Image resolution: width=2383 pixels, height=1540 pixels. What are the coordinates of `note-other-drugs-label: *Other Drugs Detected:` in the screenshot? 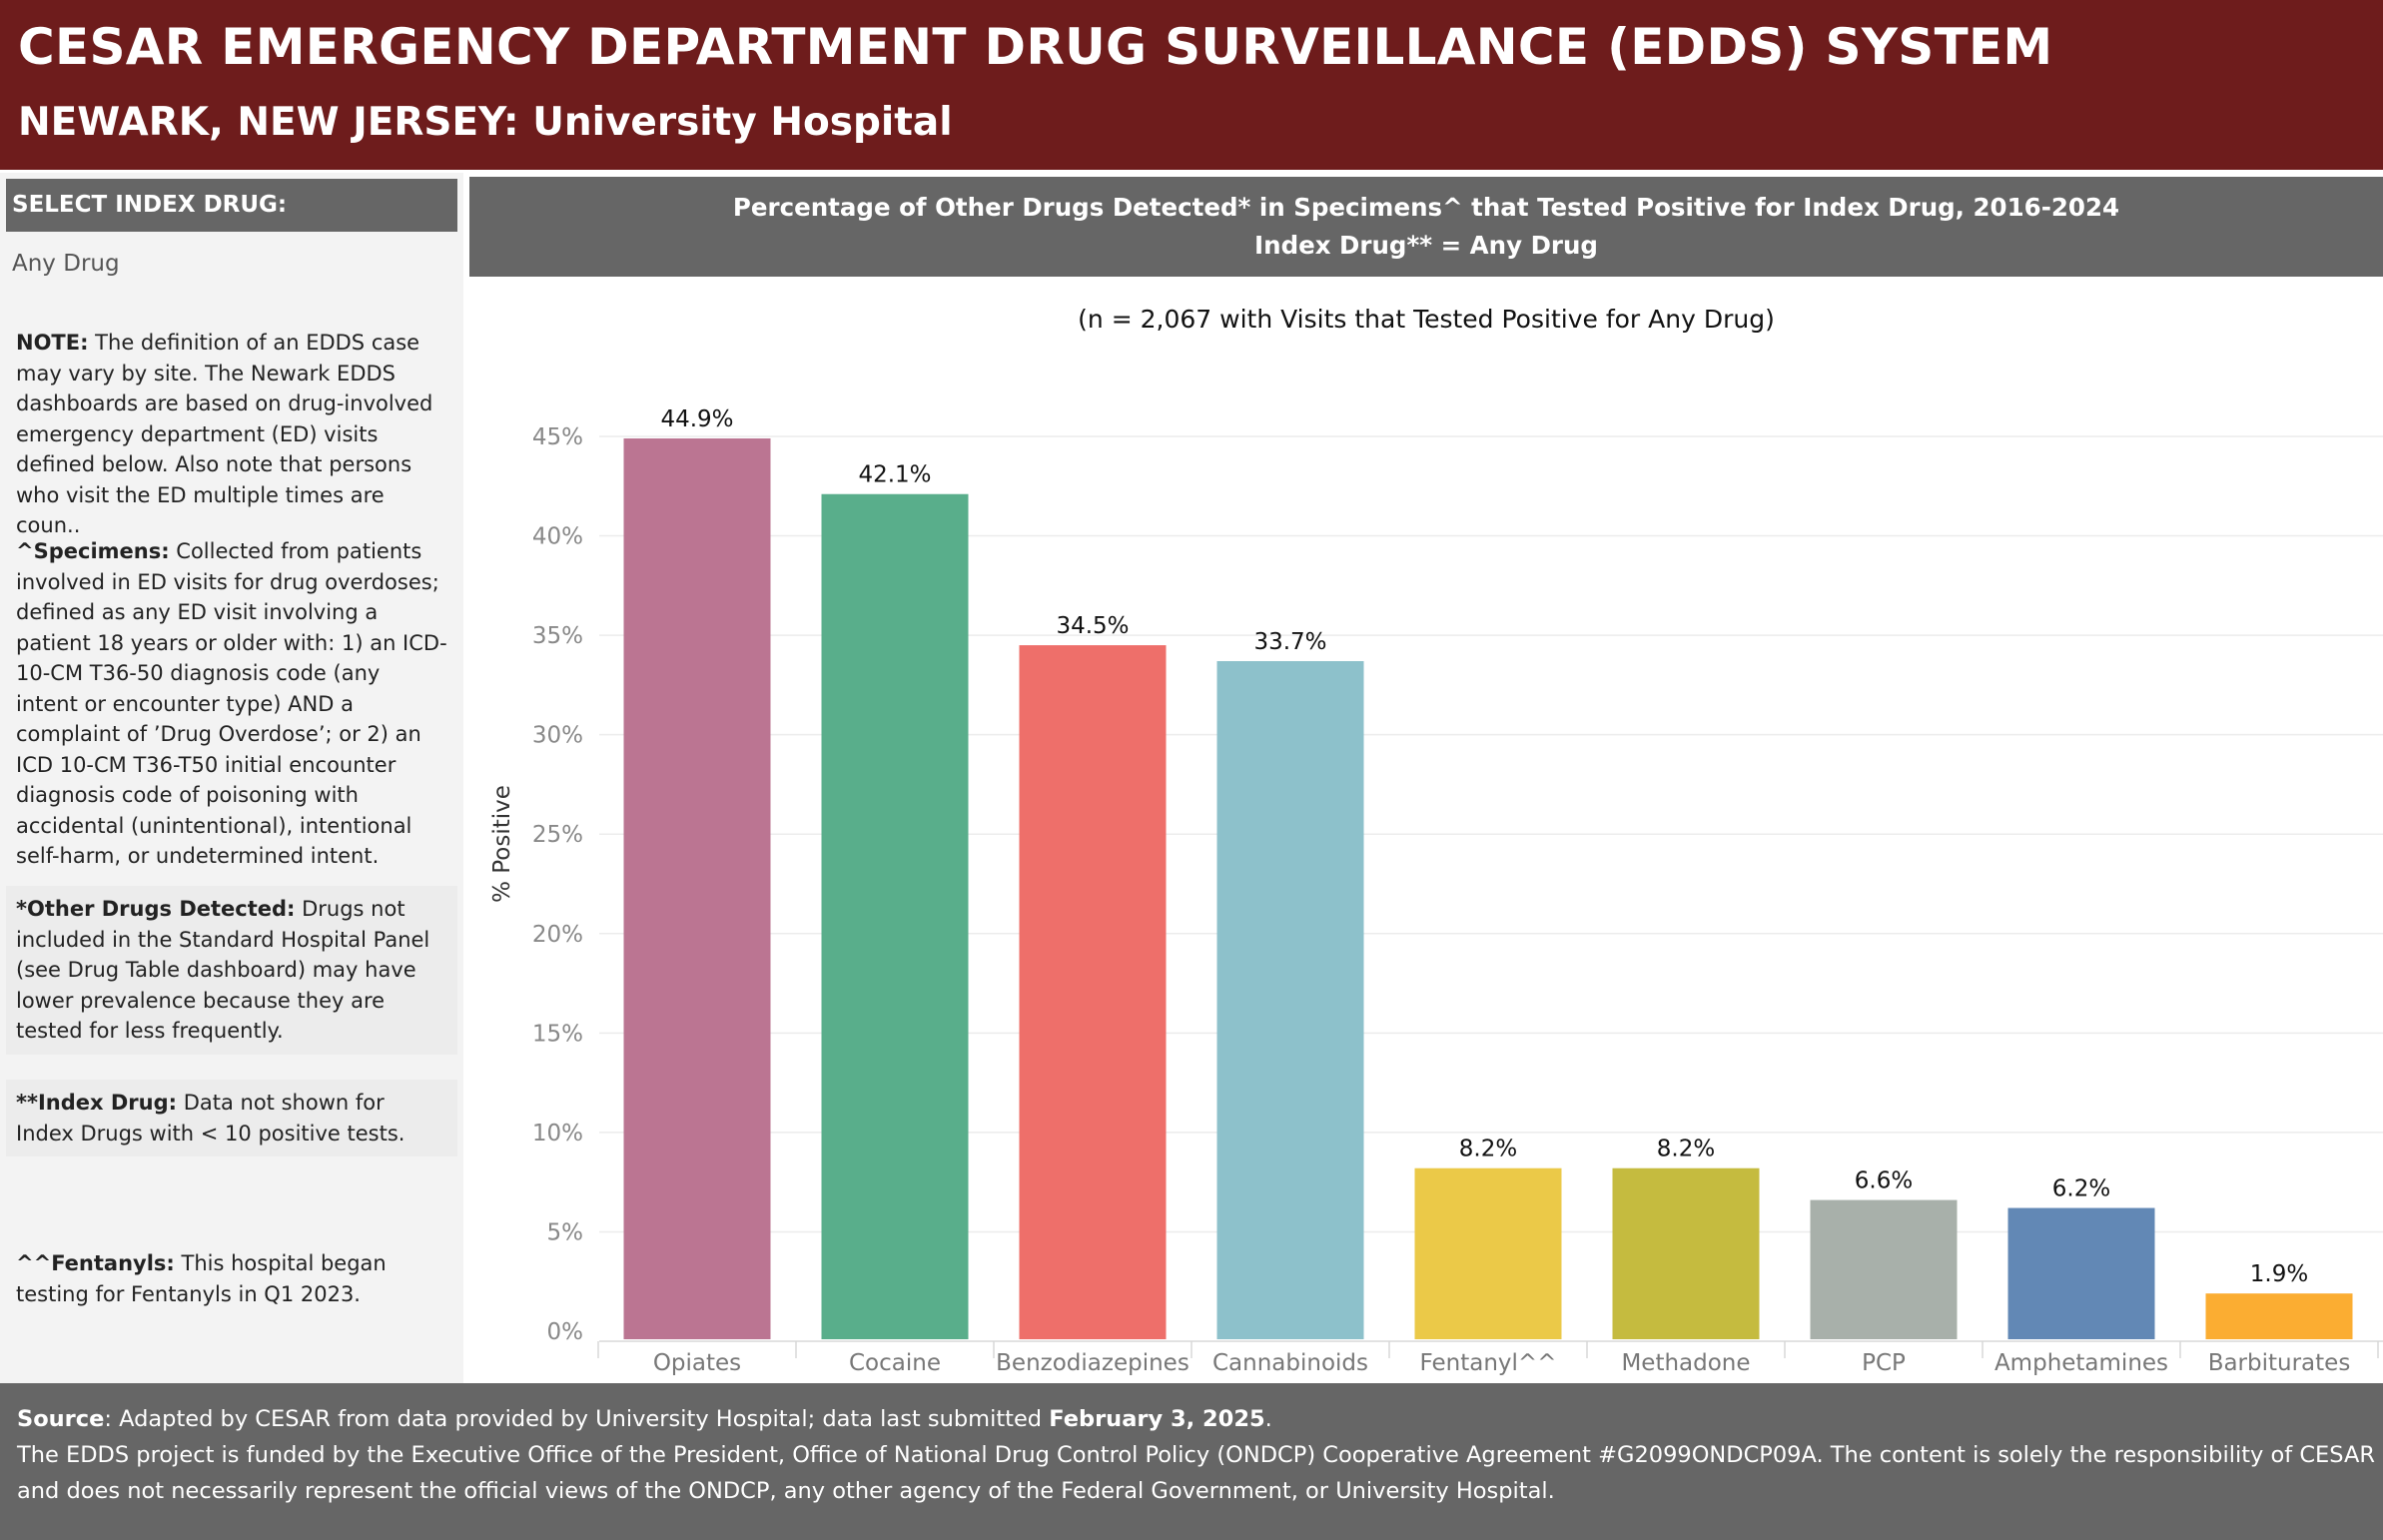 It's located at (156, 909).